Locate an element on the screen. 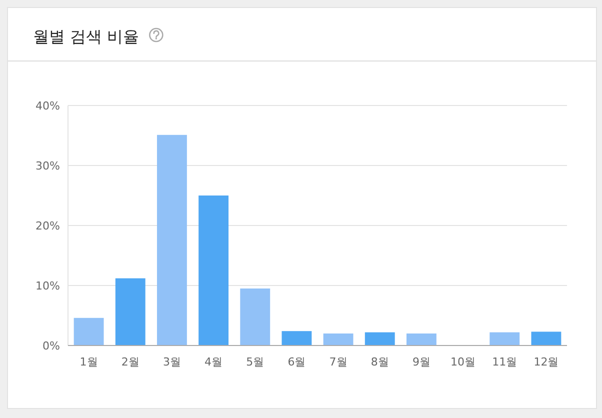 Image resolution: width=602 pixels, height=418 pixels. x-tick-label: 7월 is located at coordinates (338, 362).